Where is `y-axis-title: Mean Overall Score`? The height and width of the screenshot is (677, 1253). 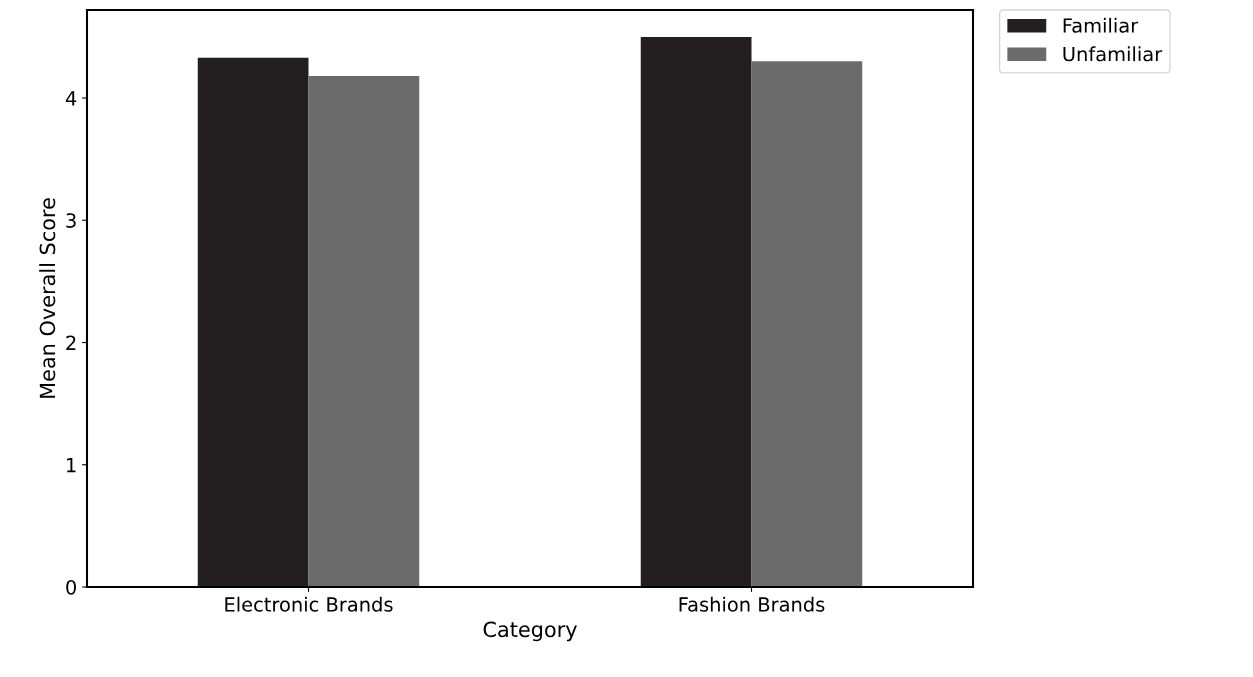
y-axis-title: Mean Overall Score is located at coordinates (47, 298).